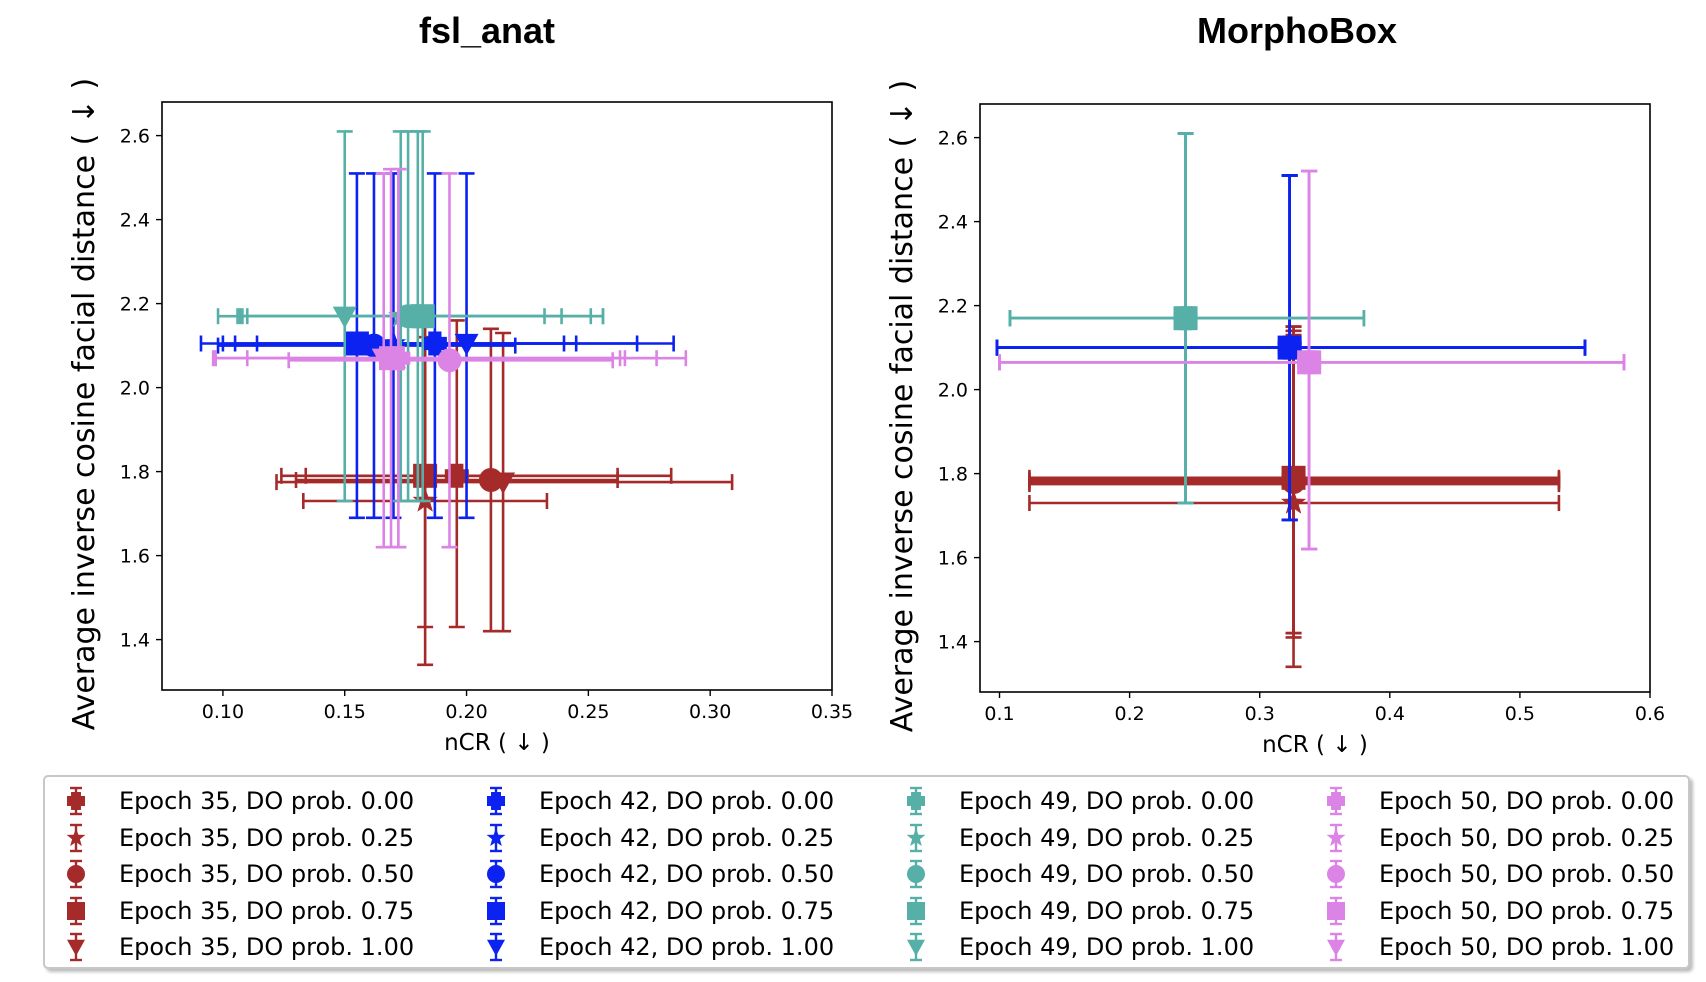  Describe the element at coordinates (267, 910) in the screenshot. I see `legend-label: Epoch 35, DO prob. 0.75` at that location.